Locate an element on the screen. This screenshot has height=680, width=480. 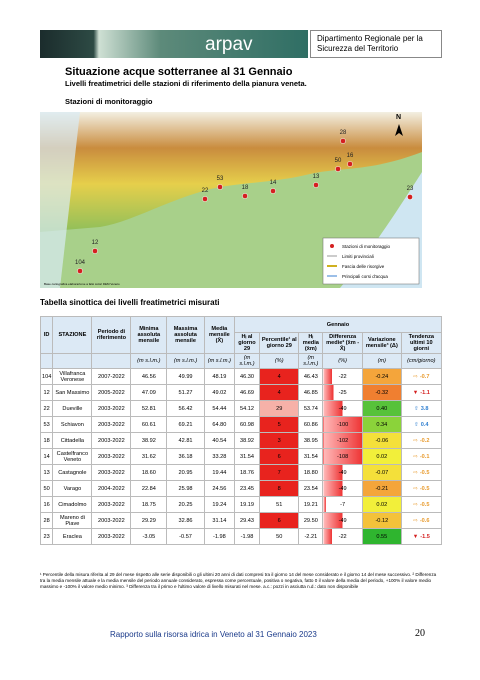
map-title: Stazioni di monitoraggio is located at coordinates (109, 101).